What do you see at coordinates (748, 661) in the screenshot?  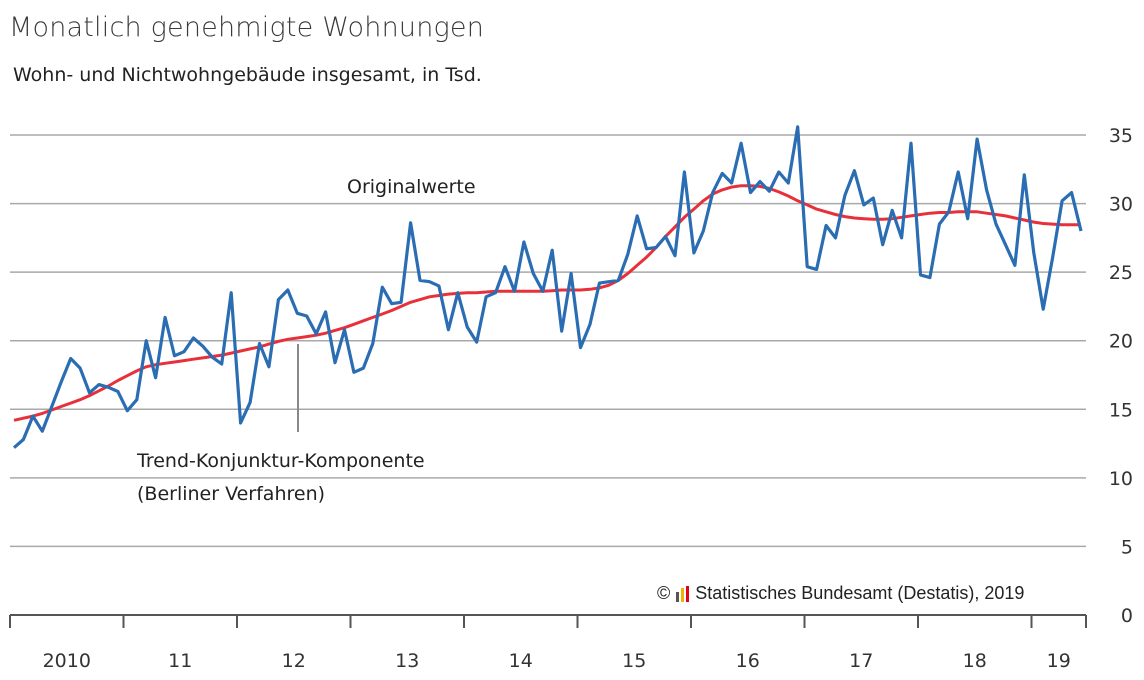 I see `x-tick-label: 16` at bounding box center [748, 661].